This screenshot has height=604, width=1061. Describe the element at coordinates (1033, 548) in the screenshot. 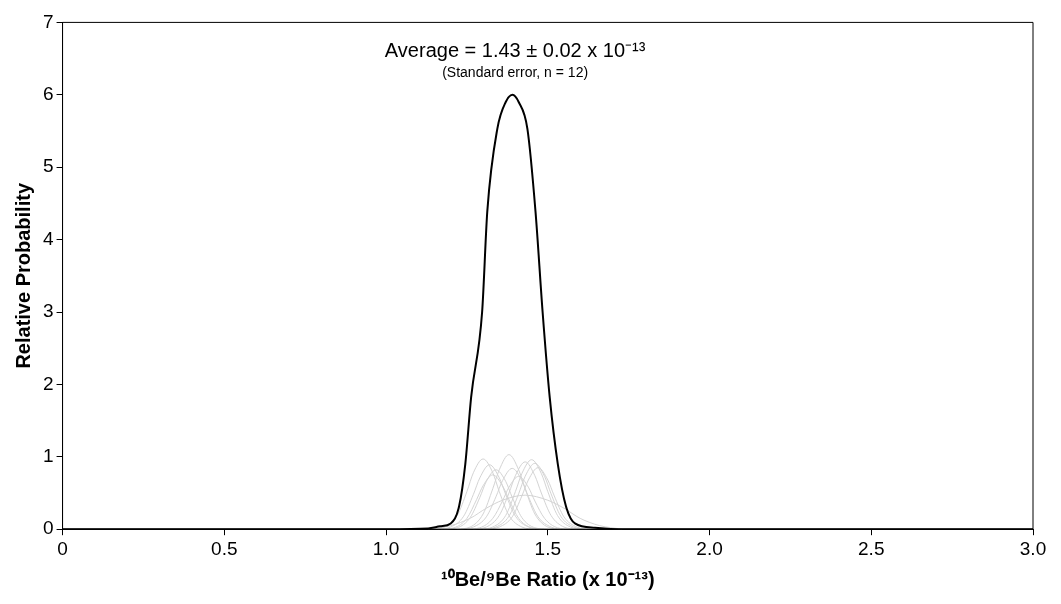

I see `x-tick-label: 3.0` at that location.